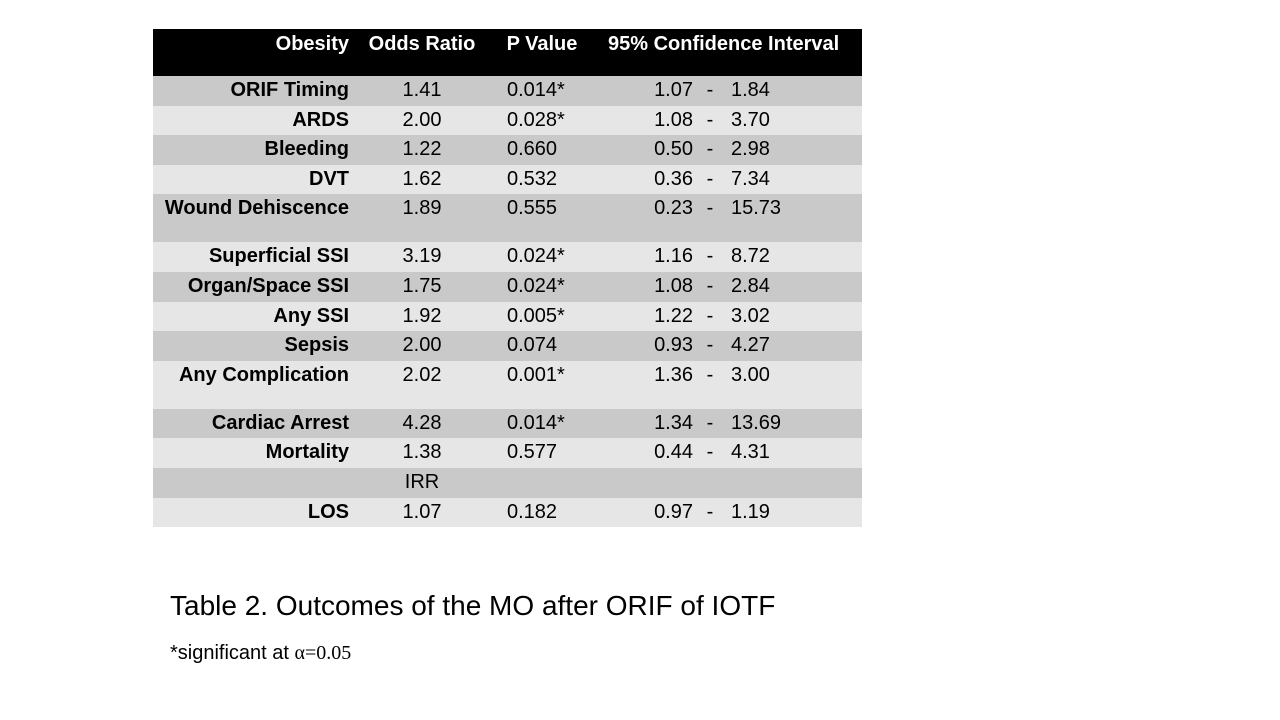 The image size is (1280, 720). I want to click on odds-ratio-value: 1.07, so click(422, 511).